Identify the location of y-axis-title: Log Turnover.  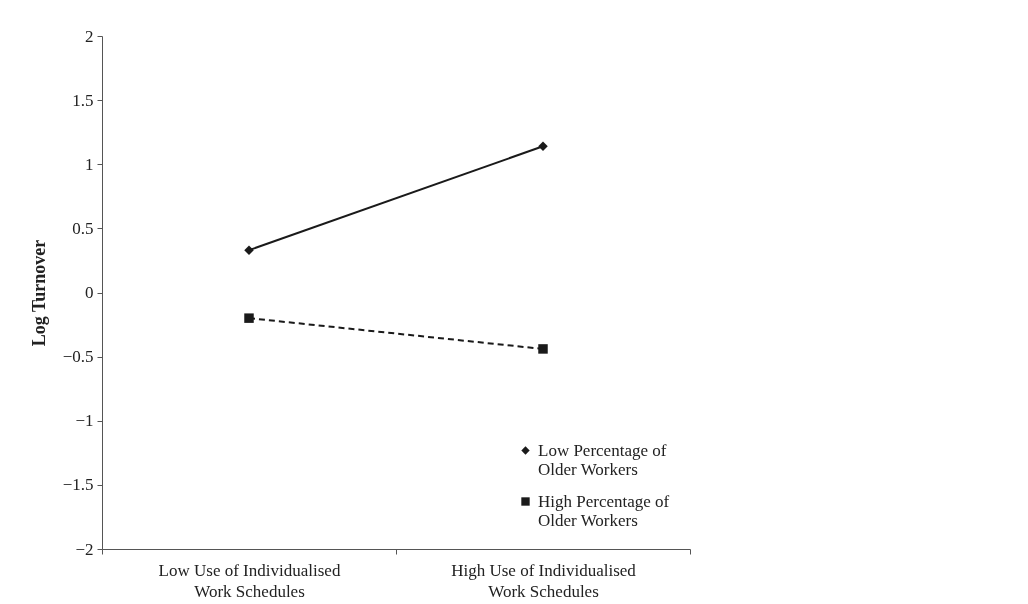
(38, 293).